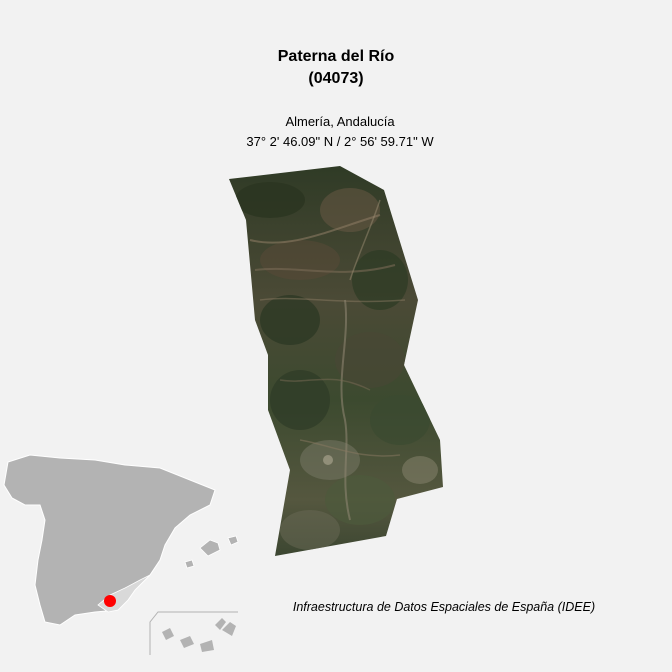  What do you see at coordinates (340, 121) in the screenshot?
I see `region-label: Almería, Andalucía` at bounding box center [340, 121].